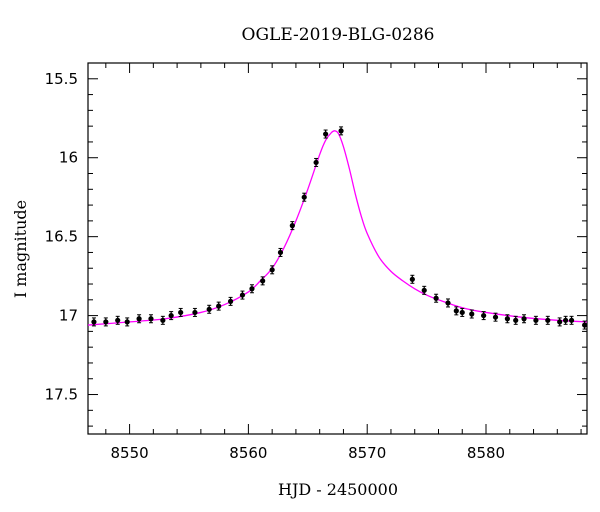 This screenshot has width=600, height=512. I want to click on chart-title: OGLE-2019-BLG-0286, so click(338, 35).